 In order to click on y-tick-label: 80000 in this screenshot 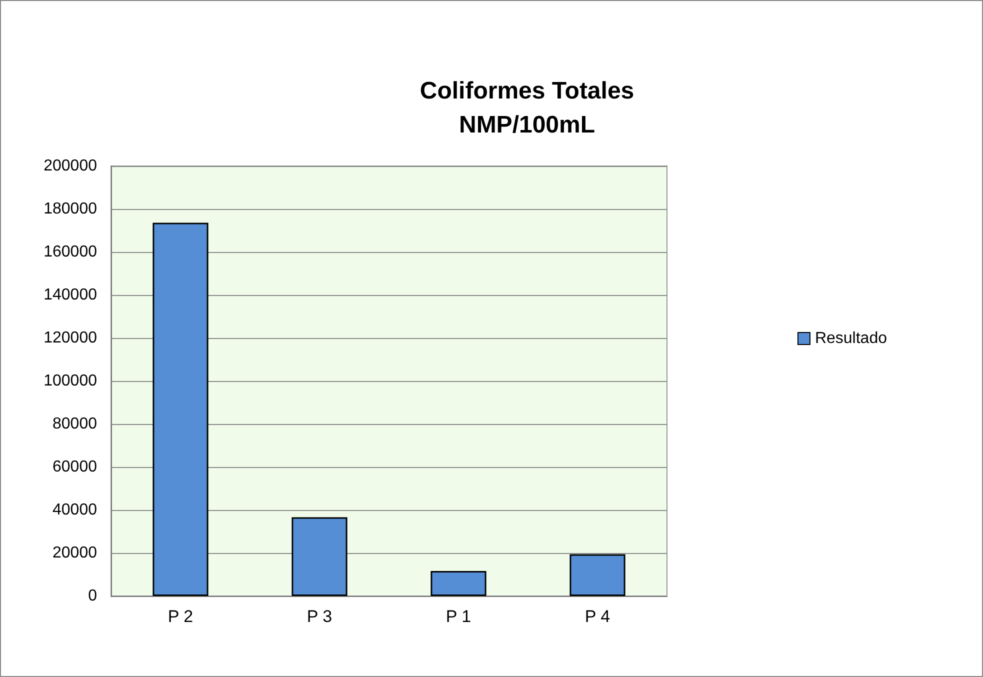, I will do `click(75, 424)`.